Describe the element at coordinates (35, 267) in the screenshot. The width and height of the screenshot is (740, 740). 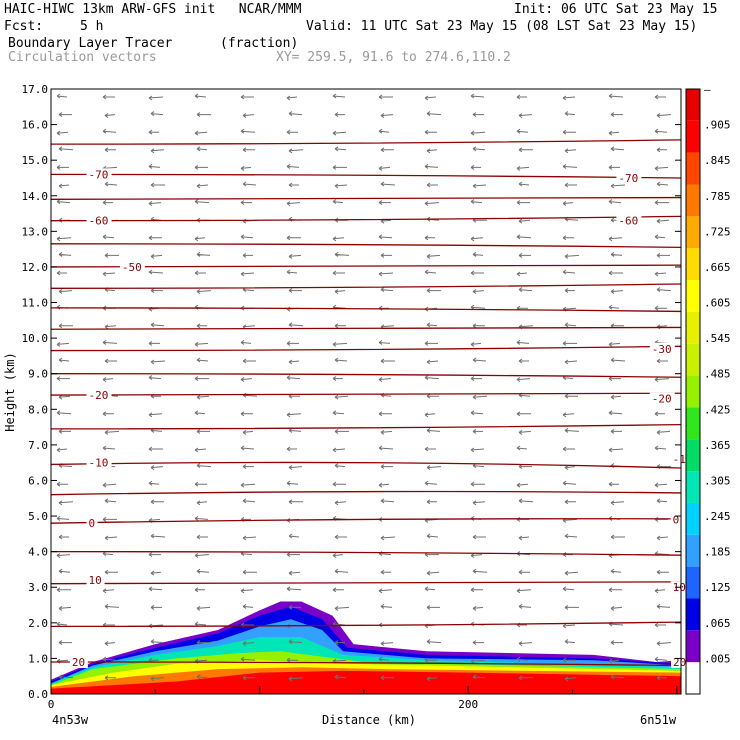
I see `y-tick-label: 12.0` at that location.